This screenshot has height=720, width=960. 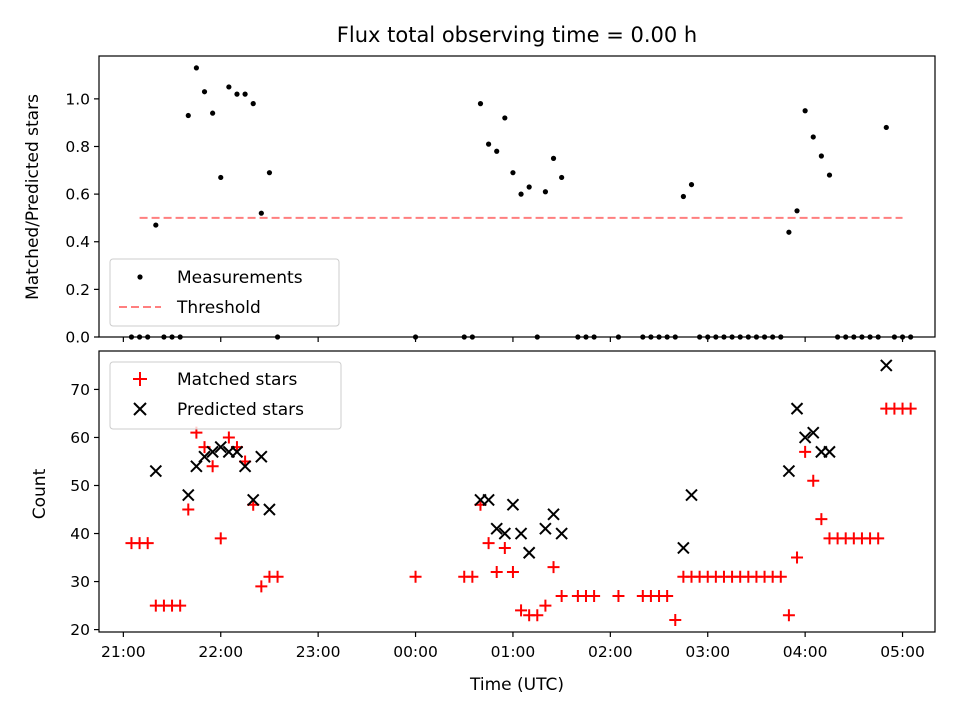 What do you see at coordinates (77, 147) in the screenshot?
I see `ratio-ytick-label: 0.8` at bounding box center [77, 147].